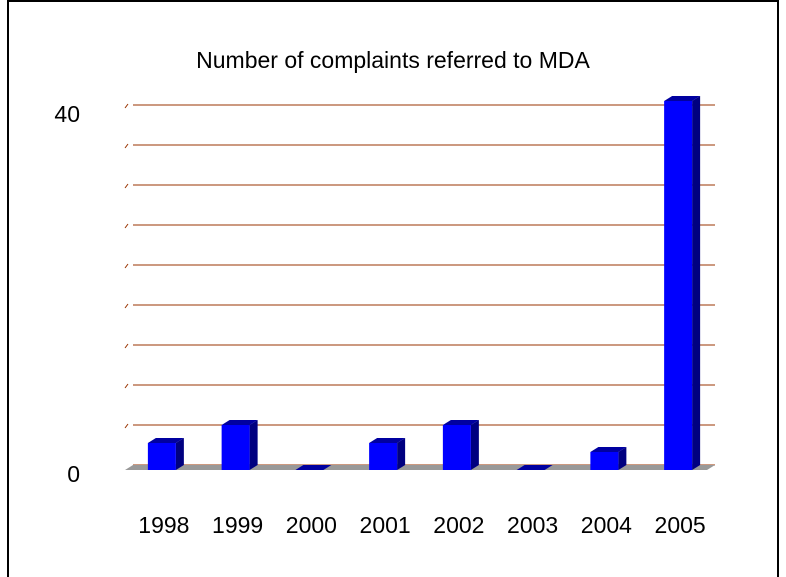  Describe the element at coordinates (73, 474) in the screenshot. I see `y-tick-label: 0` at that location.